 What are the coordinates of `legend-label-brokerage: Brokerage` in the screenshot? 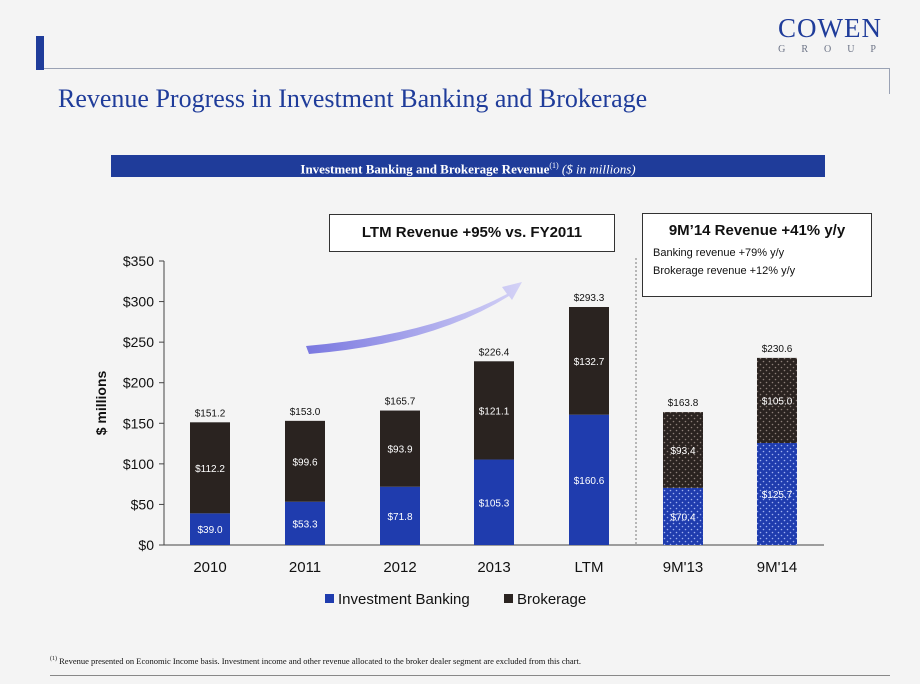 It's located at (551, 599).